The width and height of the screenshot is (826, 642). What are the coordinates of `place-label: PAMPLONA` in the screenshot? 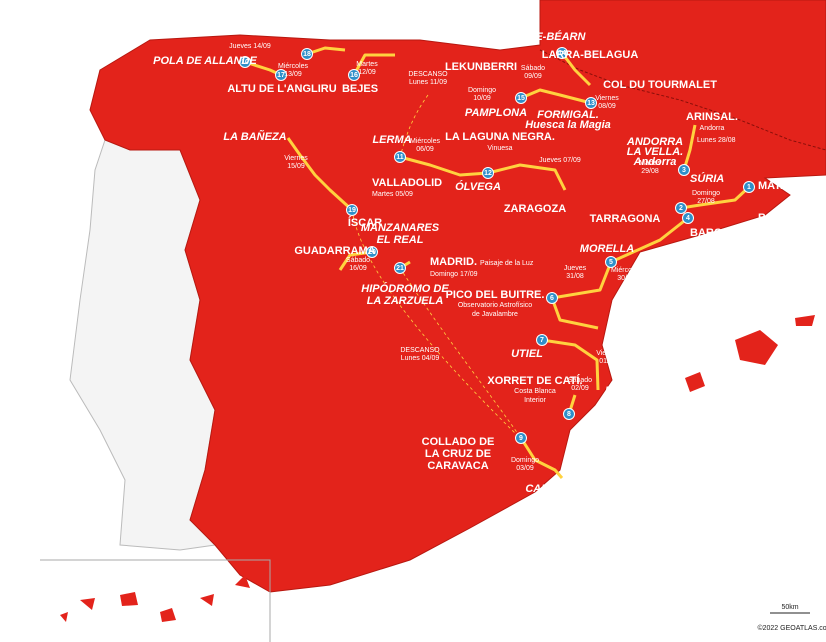 It's located at (496, 113).